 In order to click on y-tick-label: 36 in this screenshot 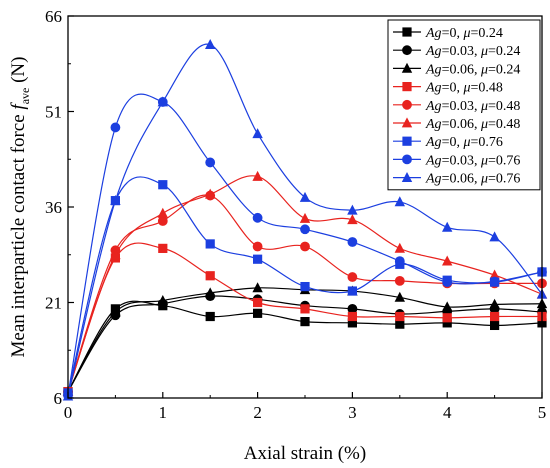, I will do `click(53, 207)`.